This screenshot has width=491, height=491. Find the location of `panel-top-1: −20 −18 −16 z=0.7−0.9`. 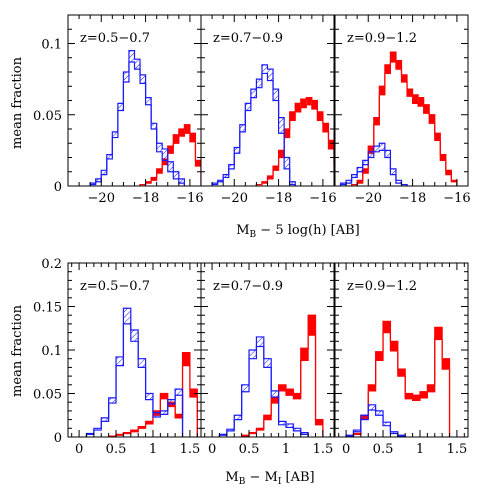

panel-top-1: −20 −18 −16 z=0.7−0.9 is located at coordinates (273, 110).